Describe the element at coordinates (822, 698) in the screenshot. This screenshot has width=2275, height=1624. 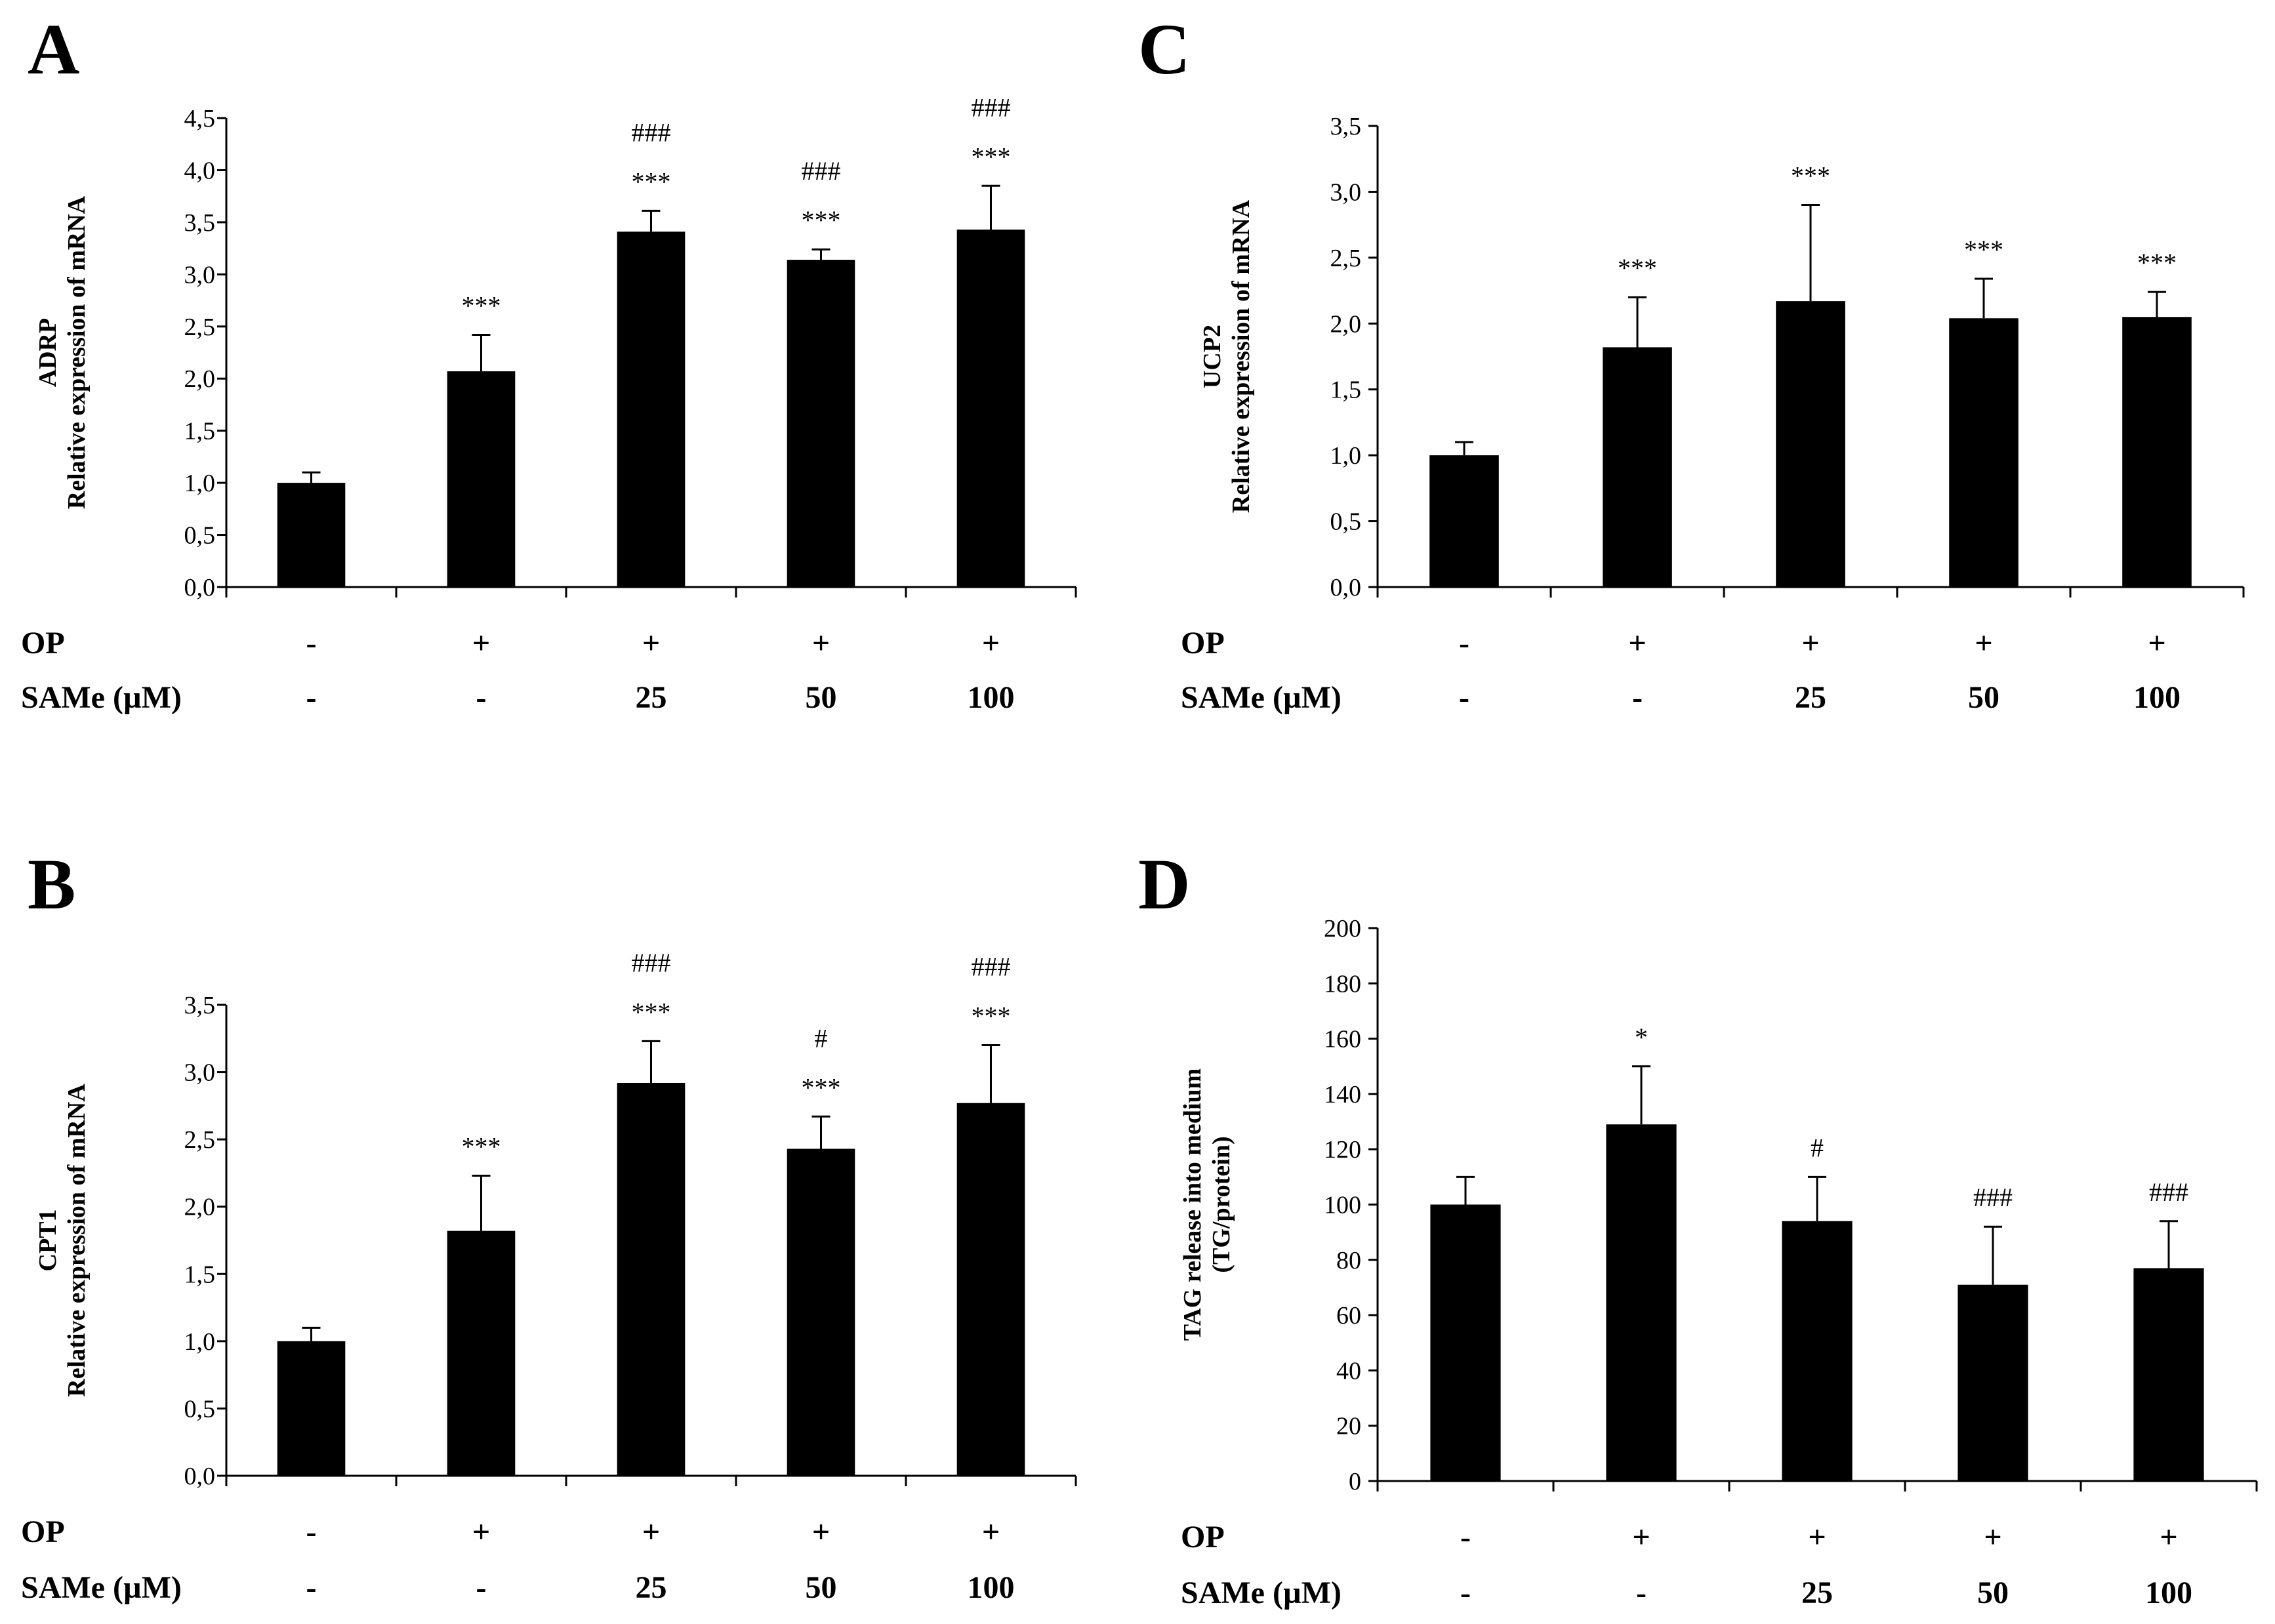
I see `panel-a-same-value-4: 50` at that location.